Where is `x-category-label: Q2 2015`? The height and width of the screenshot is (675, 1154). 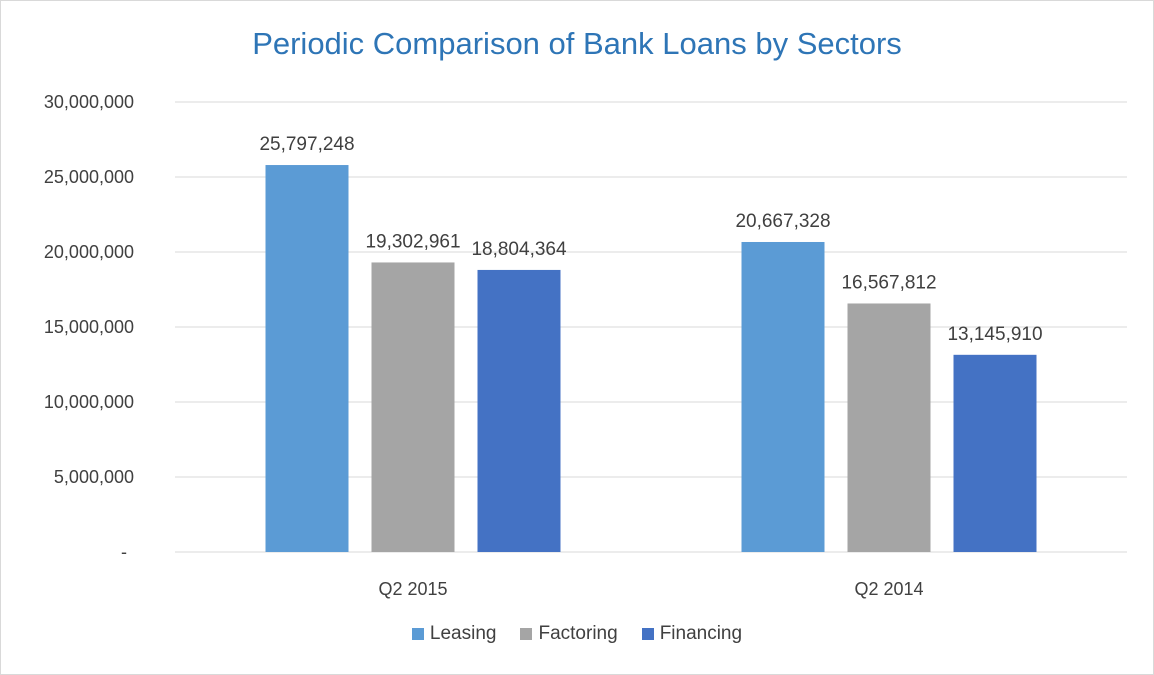 x-category-label: Q2 2015 is located at coordinates (412, 589).